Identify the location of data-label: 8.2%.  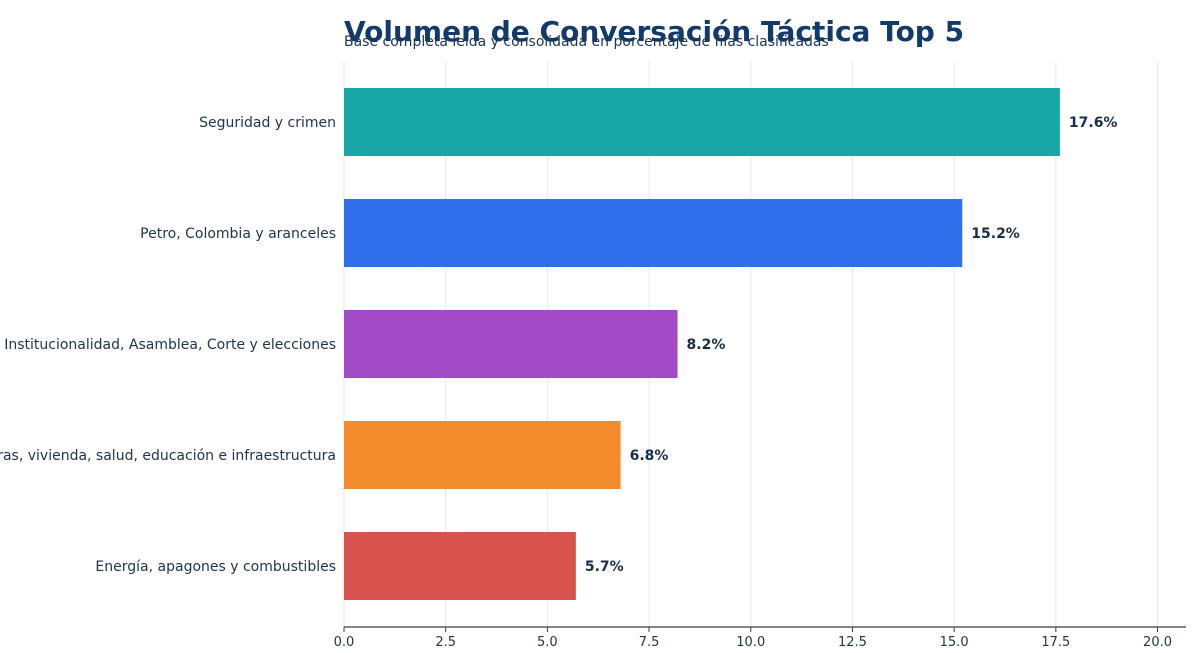
(706, 345).